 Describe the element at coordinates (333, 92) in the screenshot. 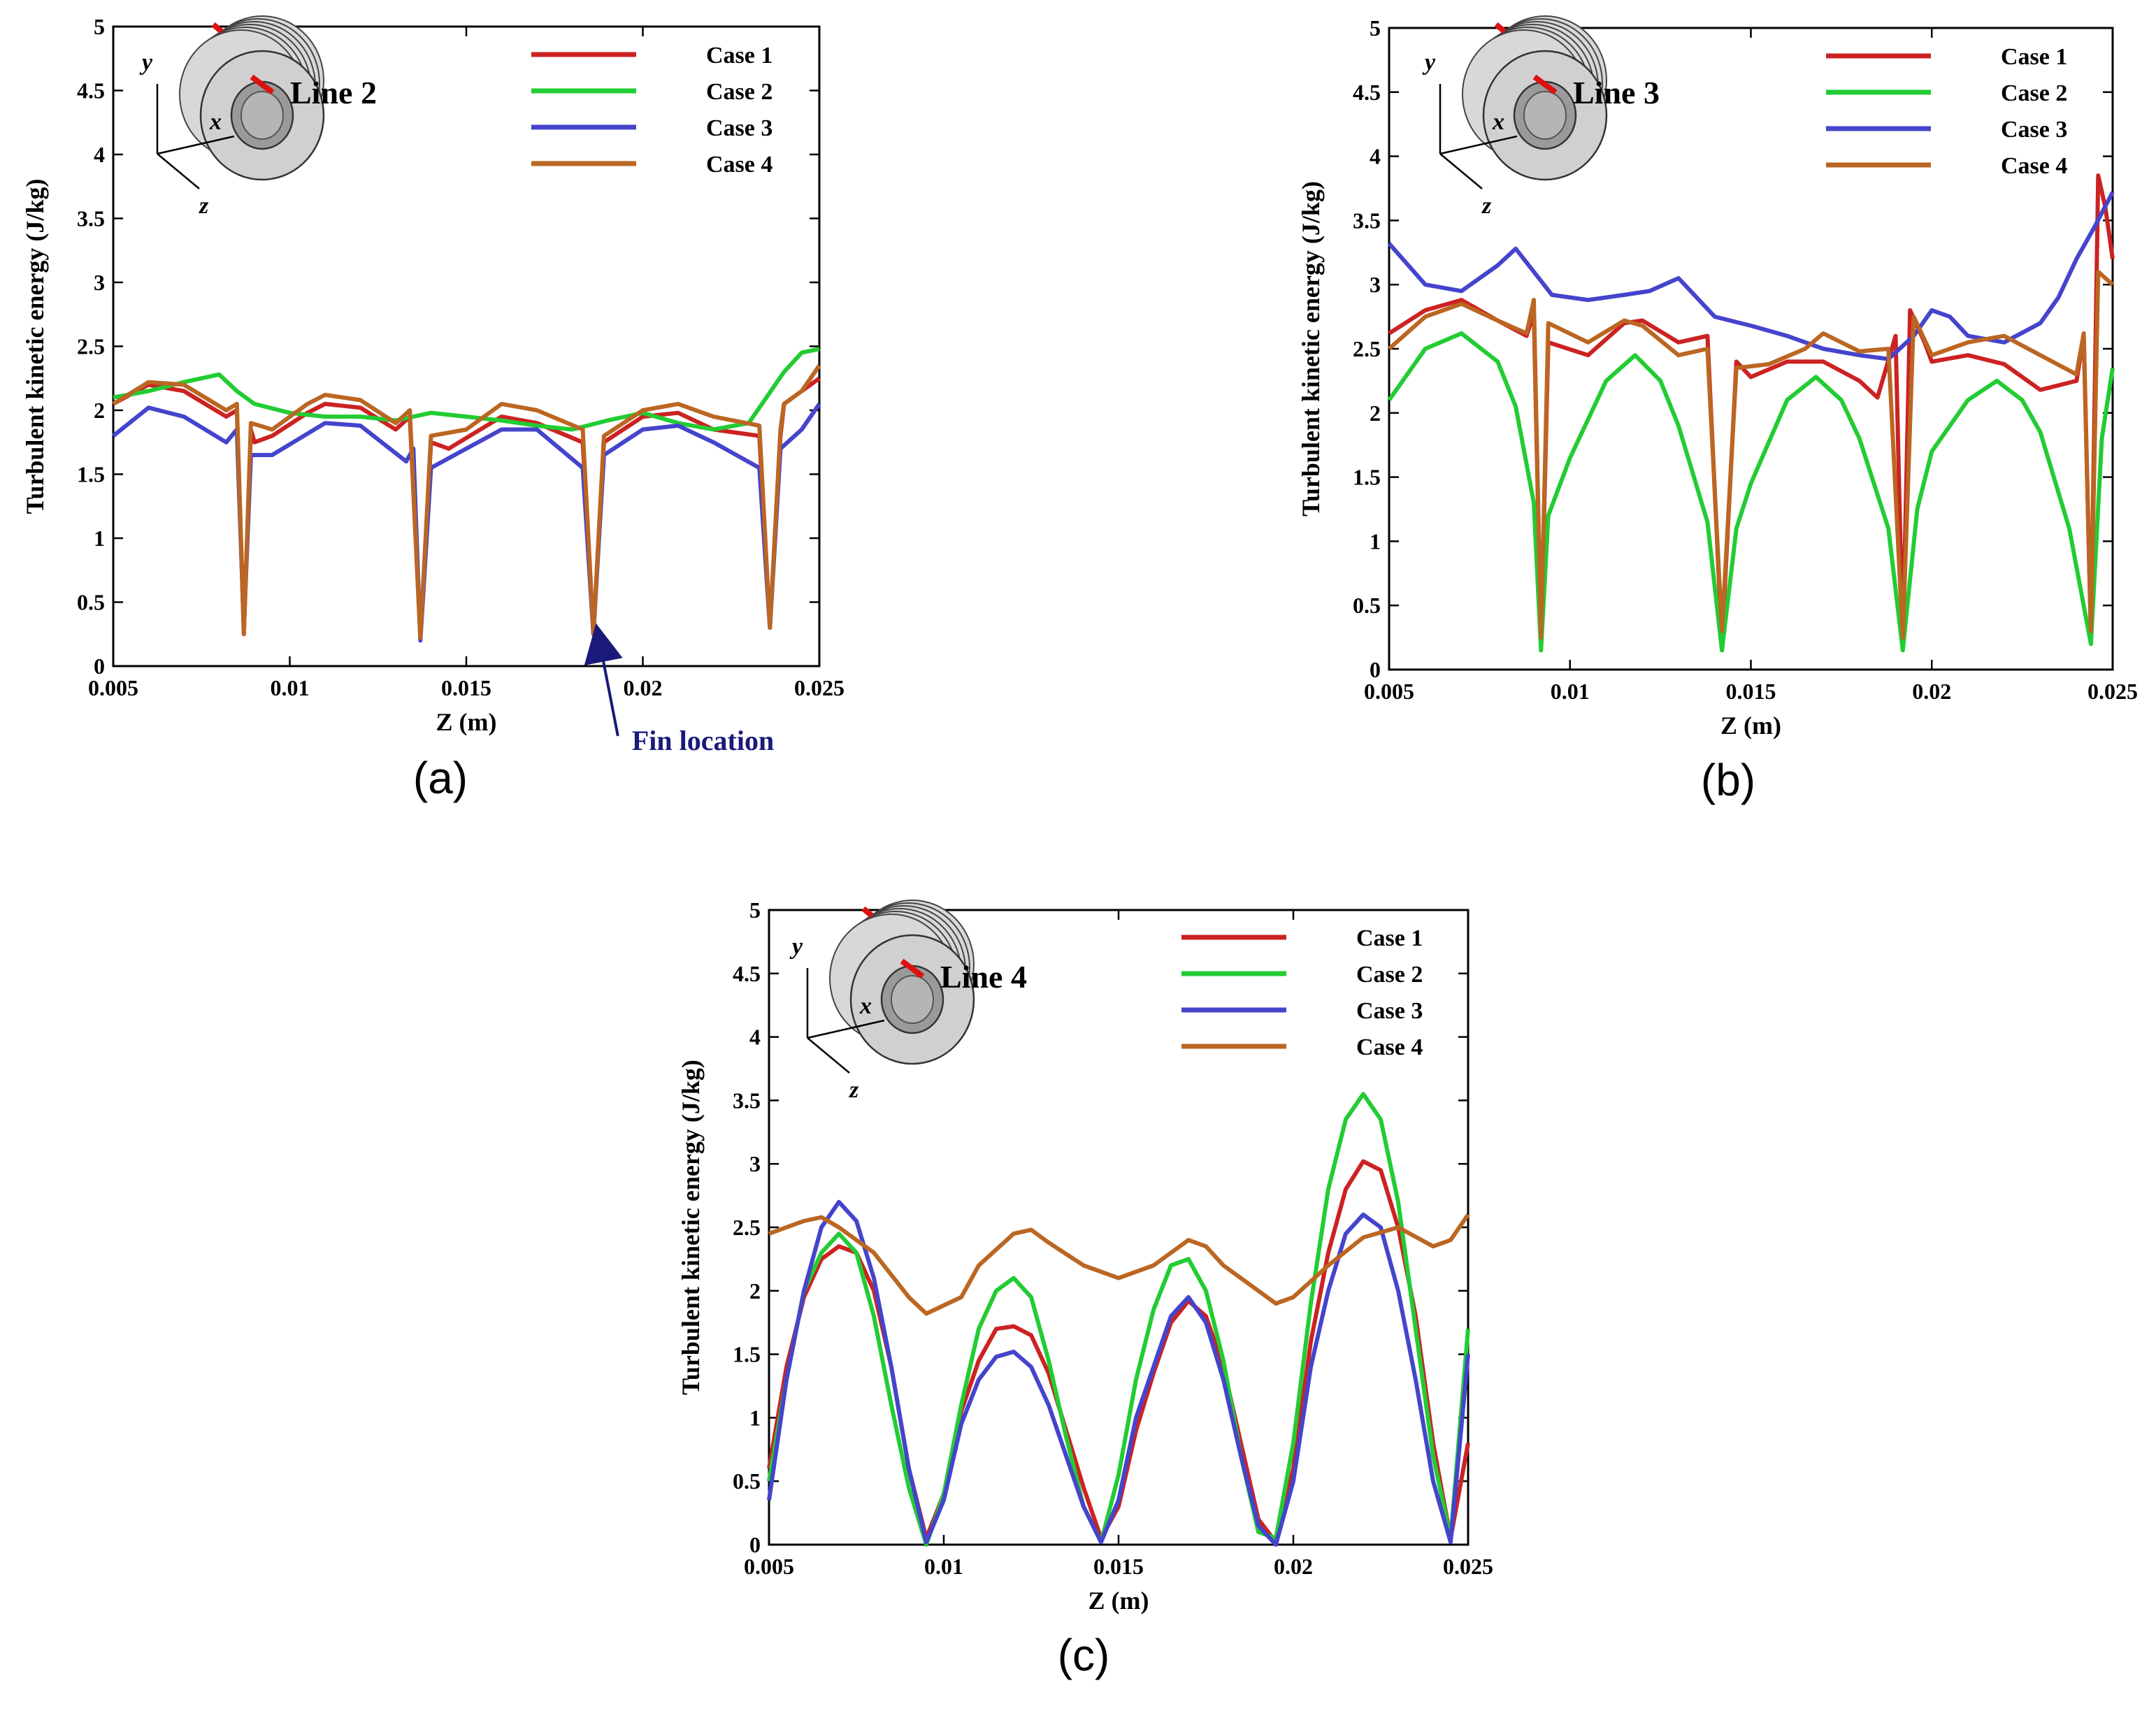

I see `inset-line-label: Line 2` at that location.